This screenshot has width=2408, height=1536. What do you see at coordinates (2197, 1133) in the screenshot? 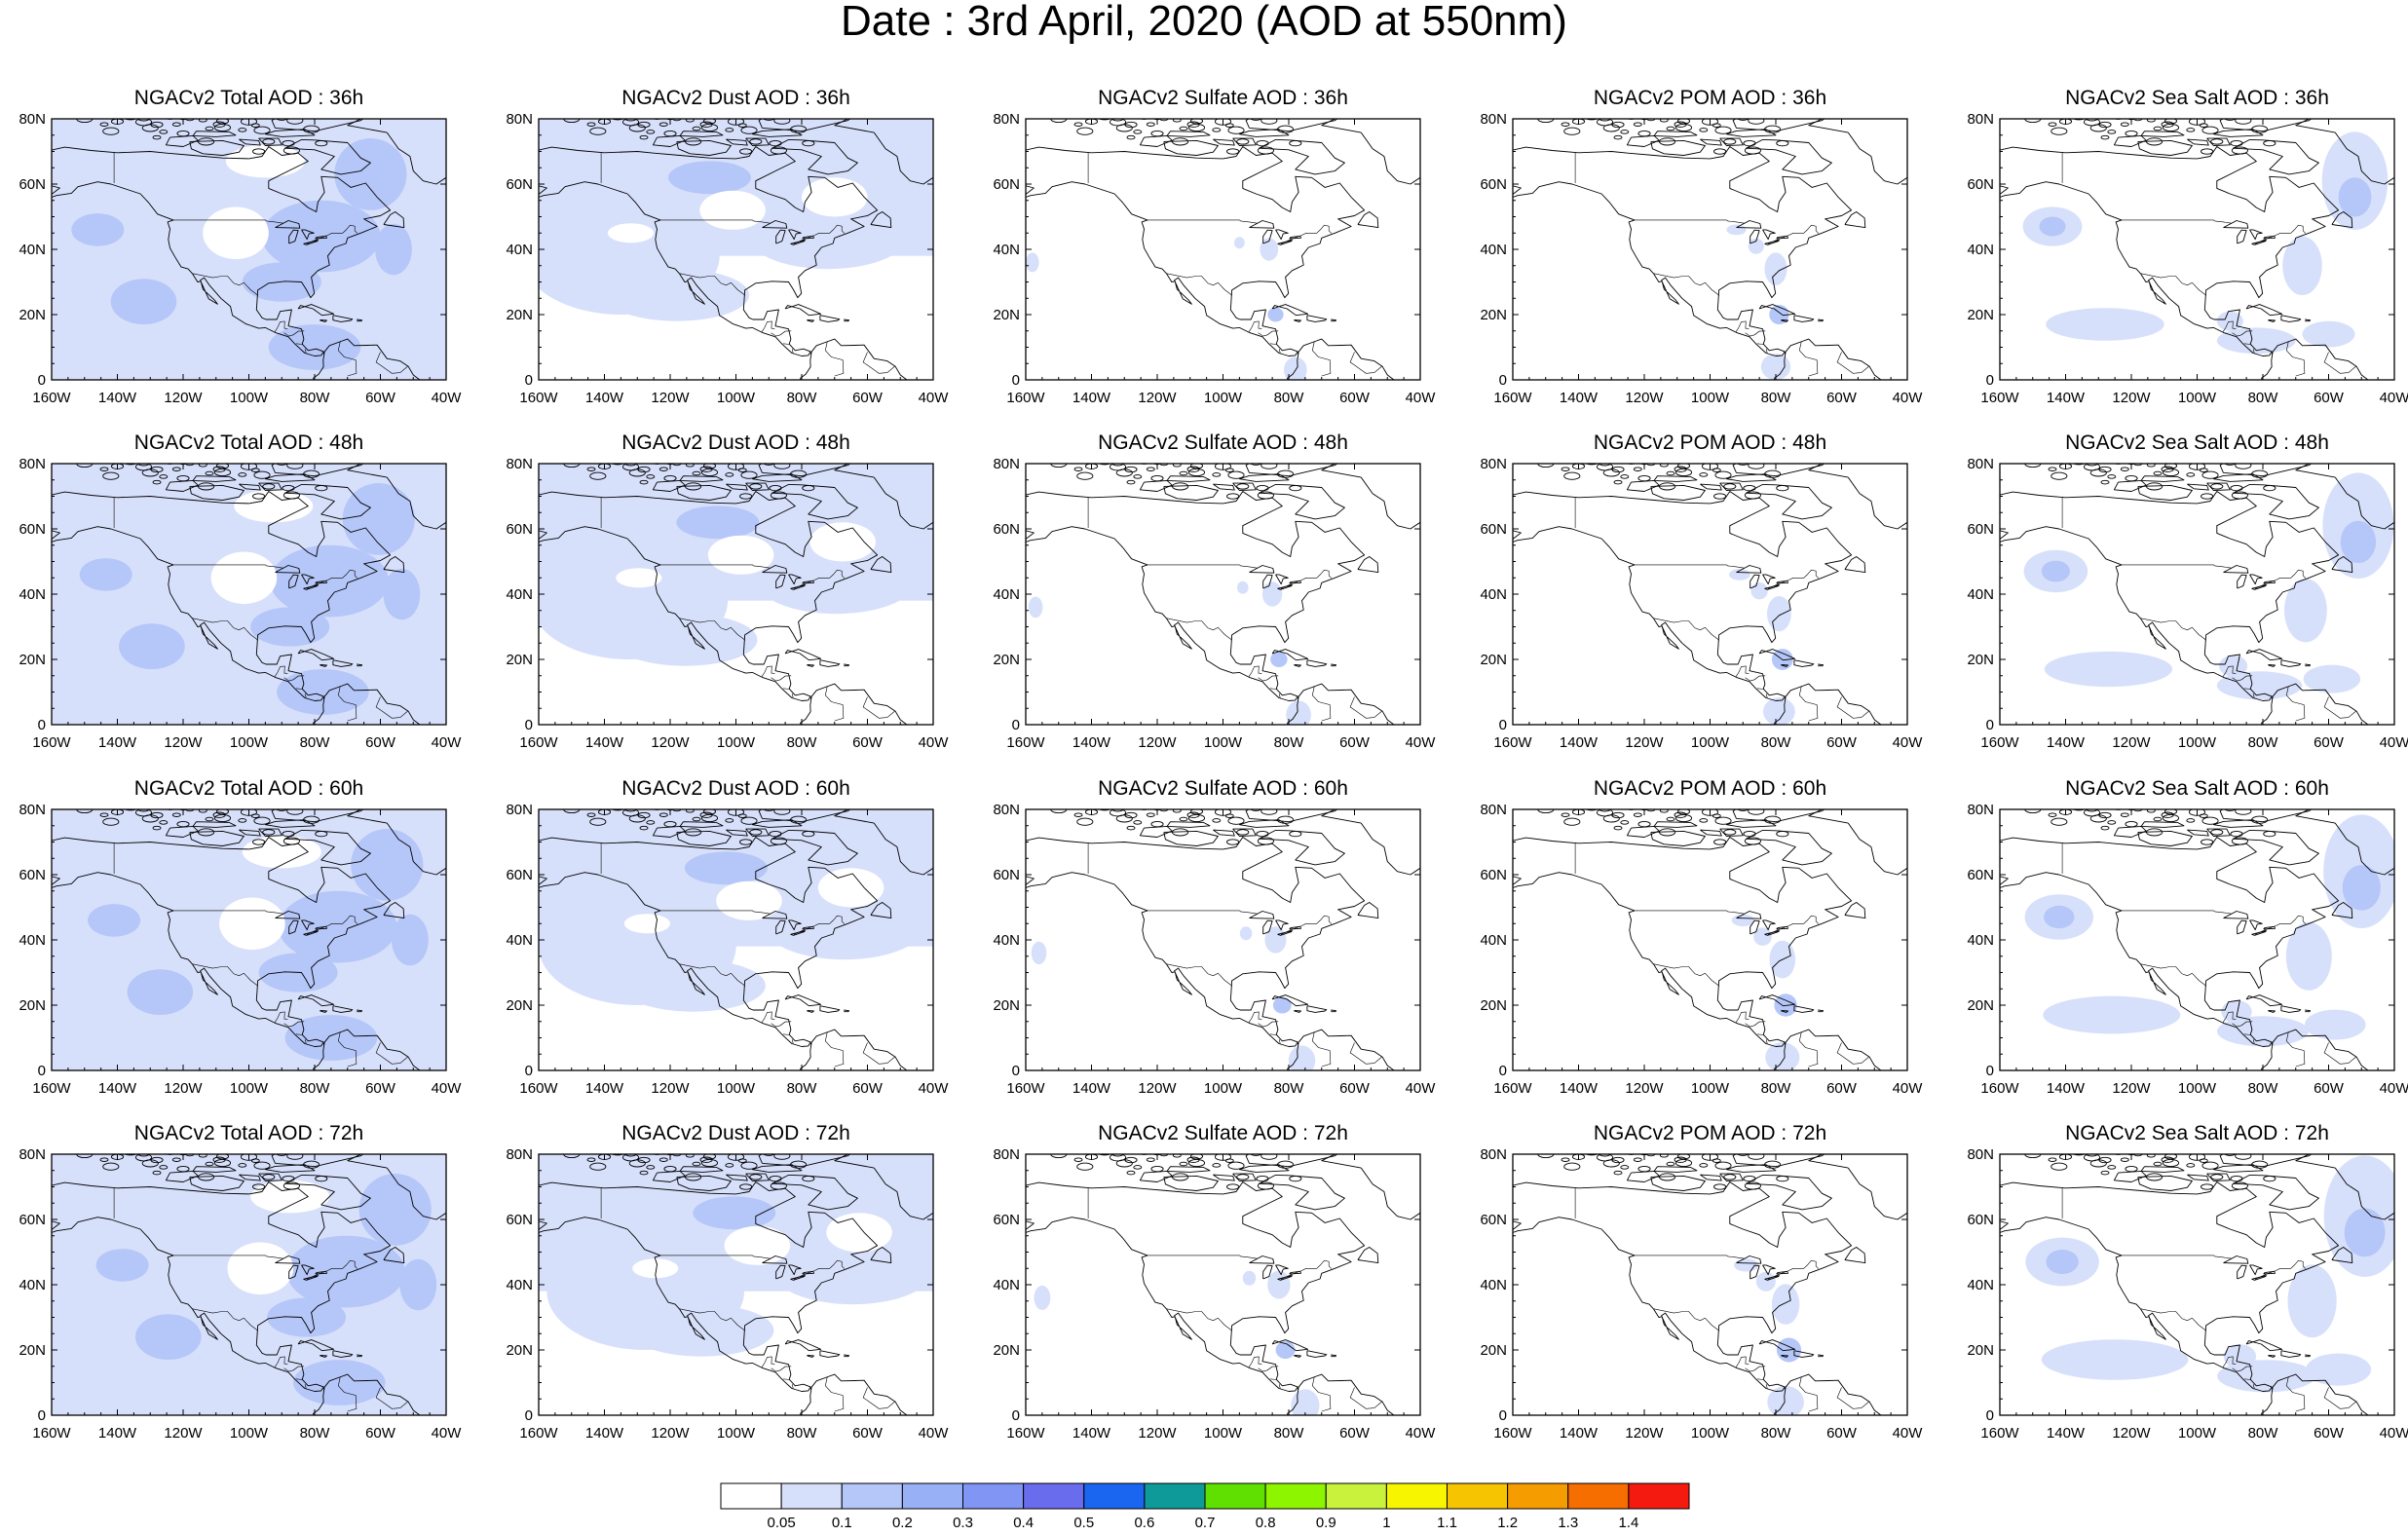
I see `panel-title: NGACv2 Sea Salt AOD : 72h` at bounding box center [2197, 1133].